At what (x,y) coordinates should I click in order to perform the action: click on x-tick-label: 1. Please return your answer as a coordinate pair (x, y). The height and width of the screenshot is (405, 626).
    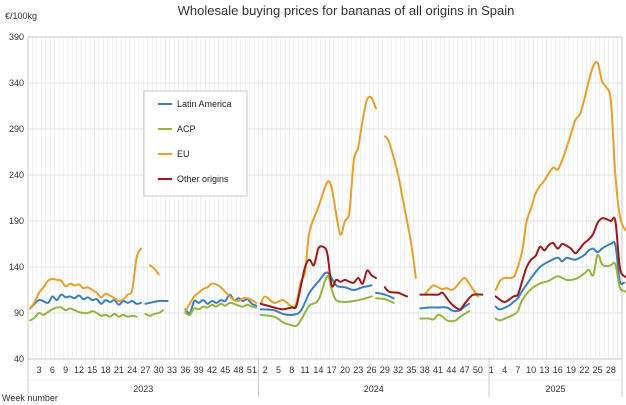
    Looking at the image, I should click on (491, 370).